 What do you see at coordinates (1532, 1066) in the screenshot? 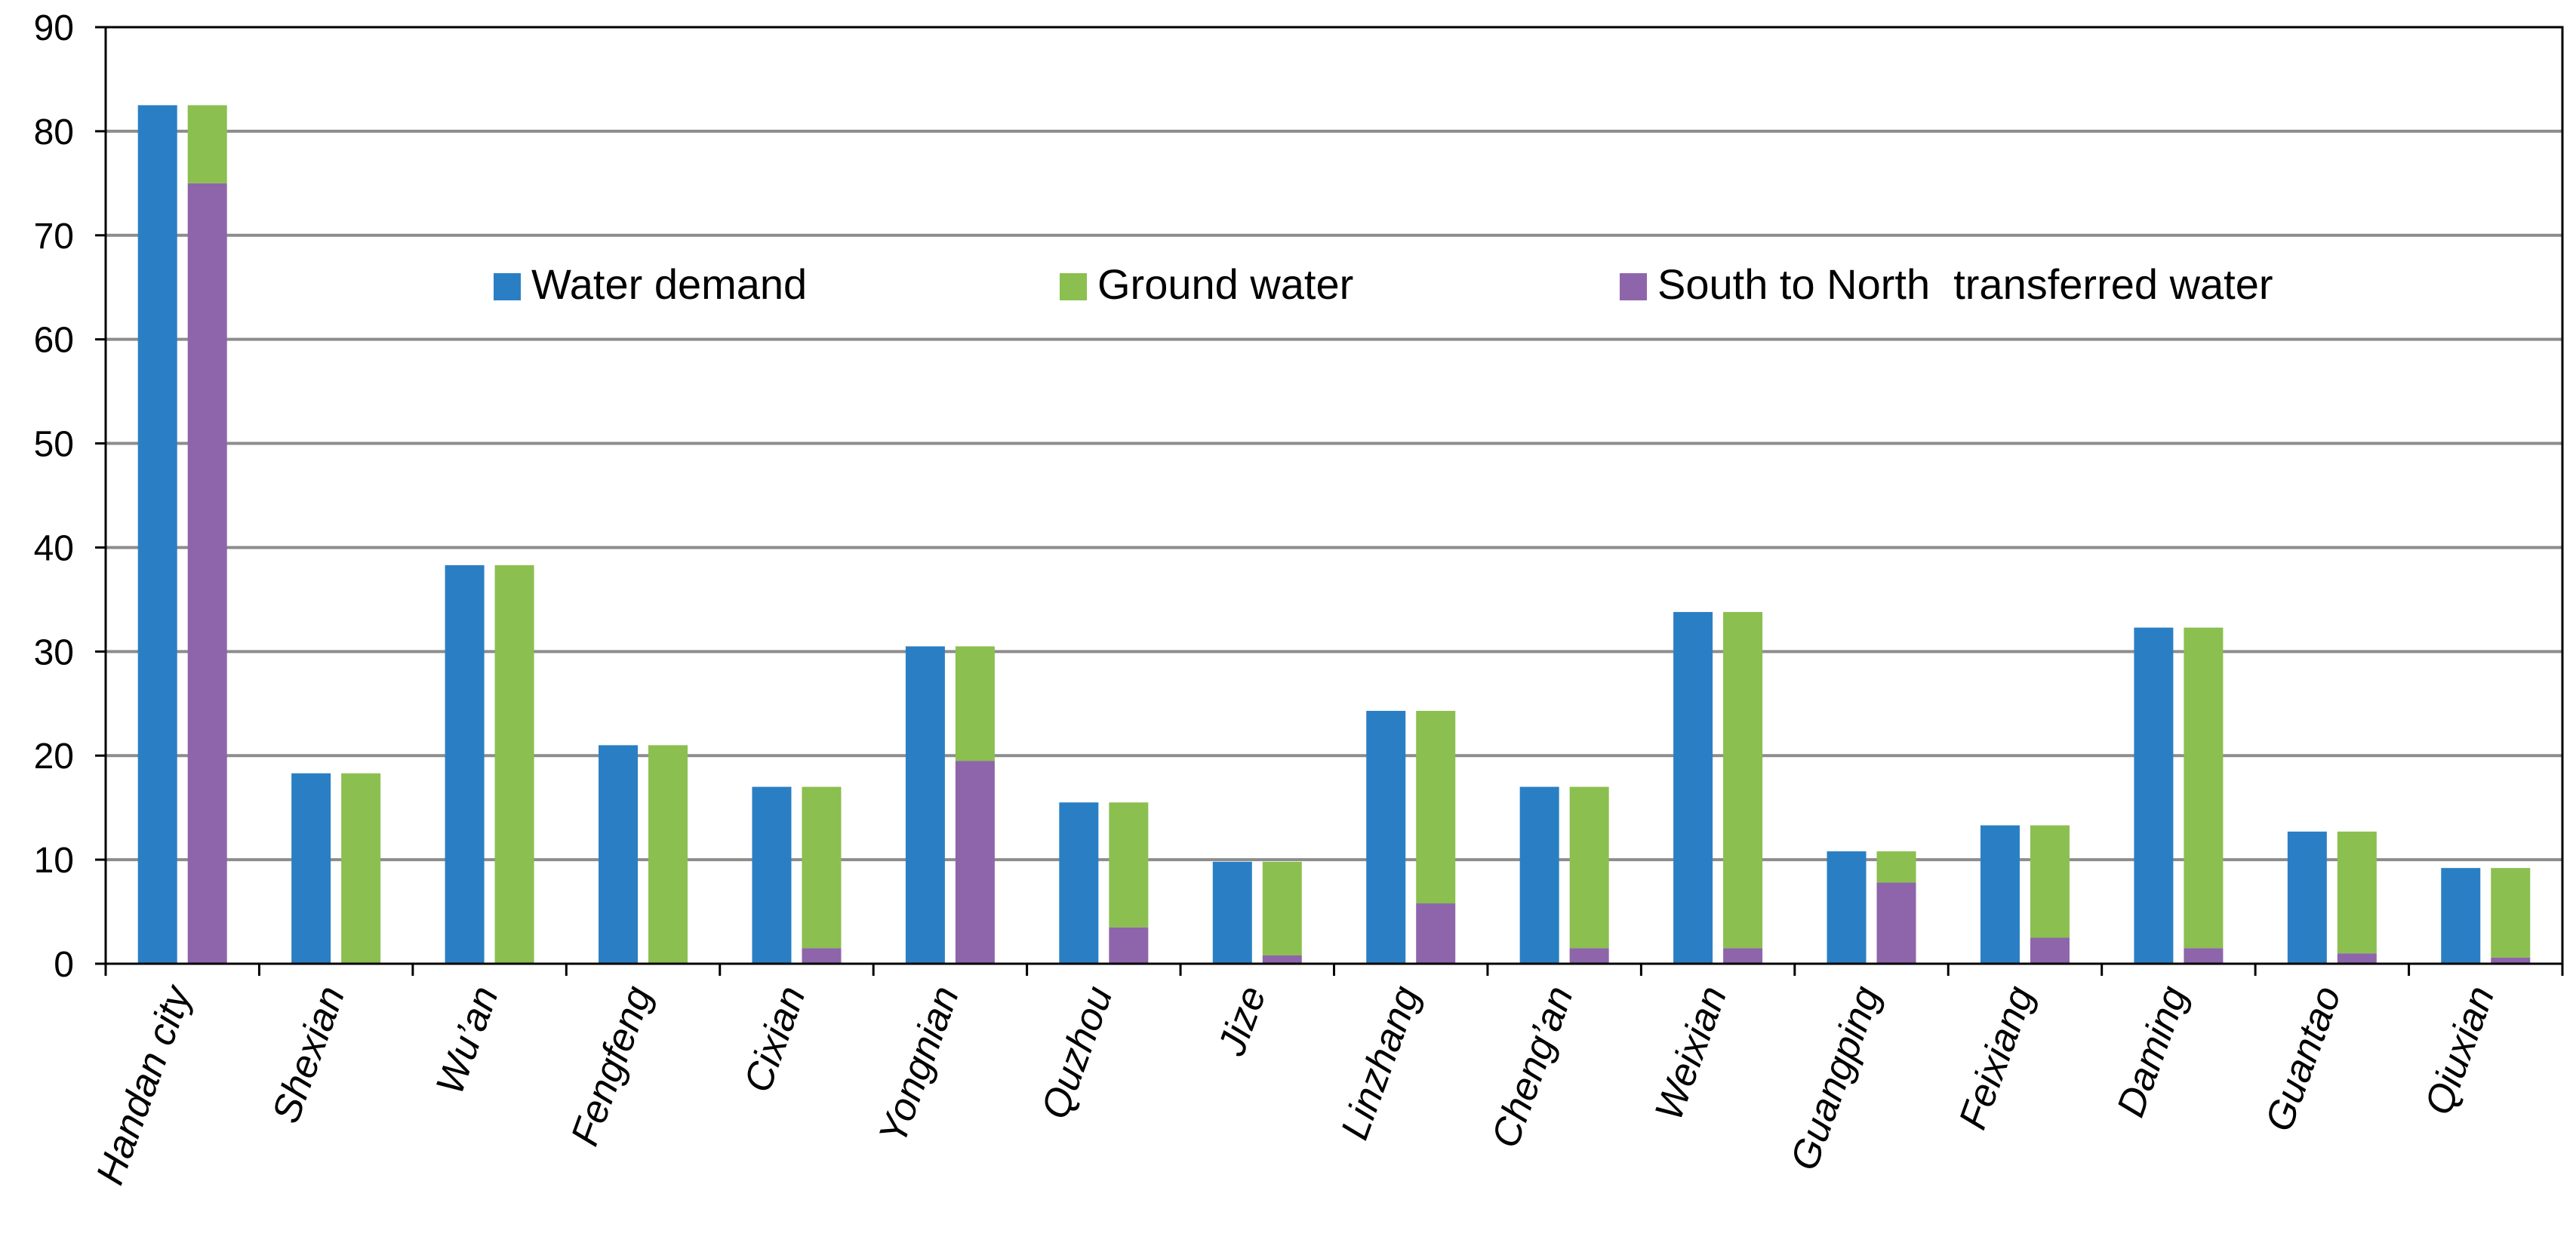
I see `x-tick-label: Cheng’an` at bounding box center [1532, 1066].